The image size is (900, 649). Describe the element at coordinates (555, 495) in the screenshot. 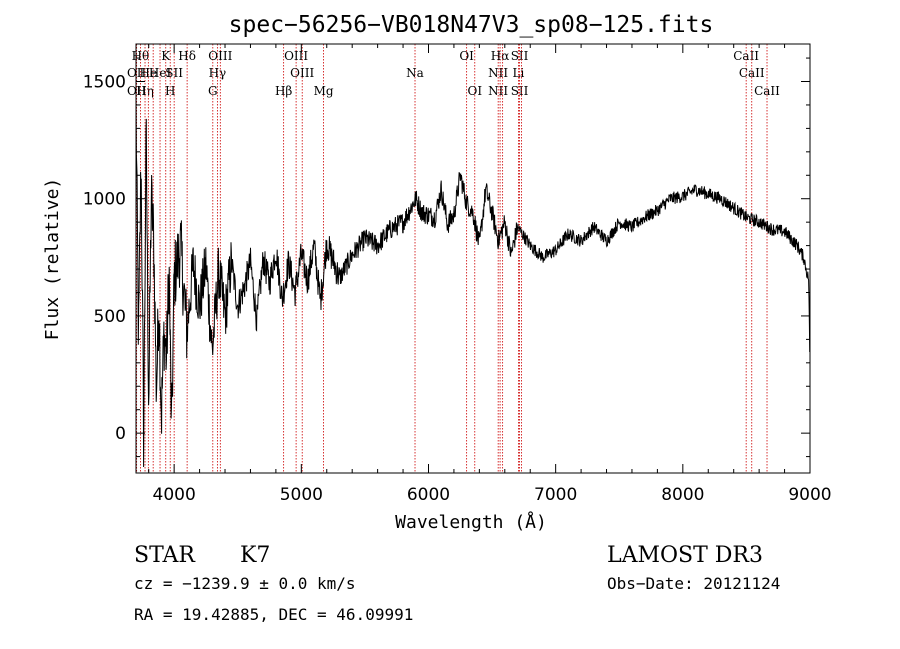

I see `x-tick-label: 7000` at that location.